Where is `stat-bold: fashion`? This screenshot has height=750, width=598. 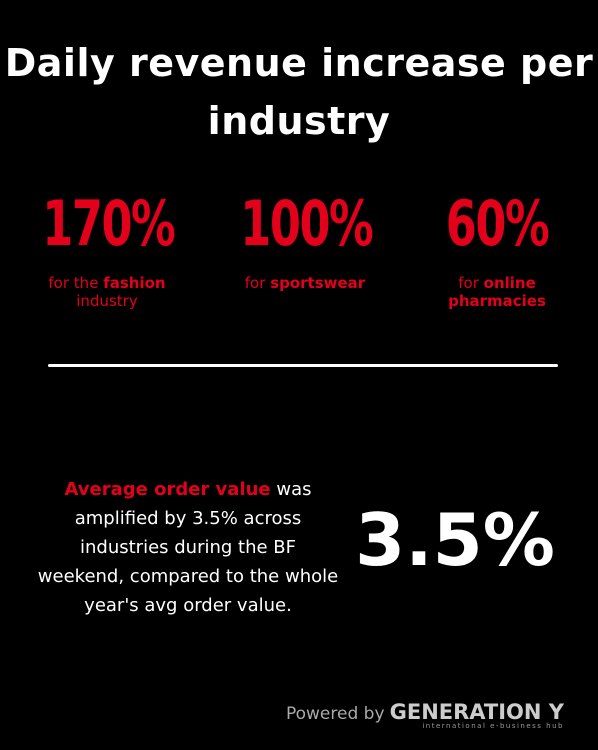 stat-bold: fashion is located at coordinates (134, 283).